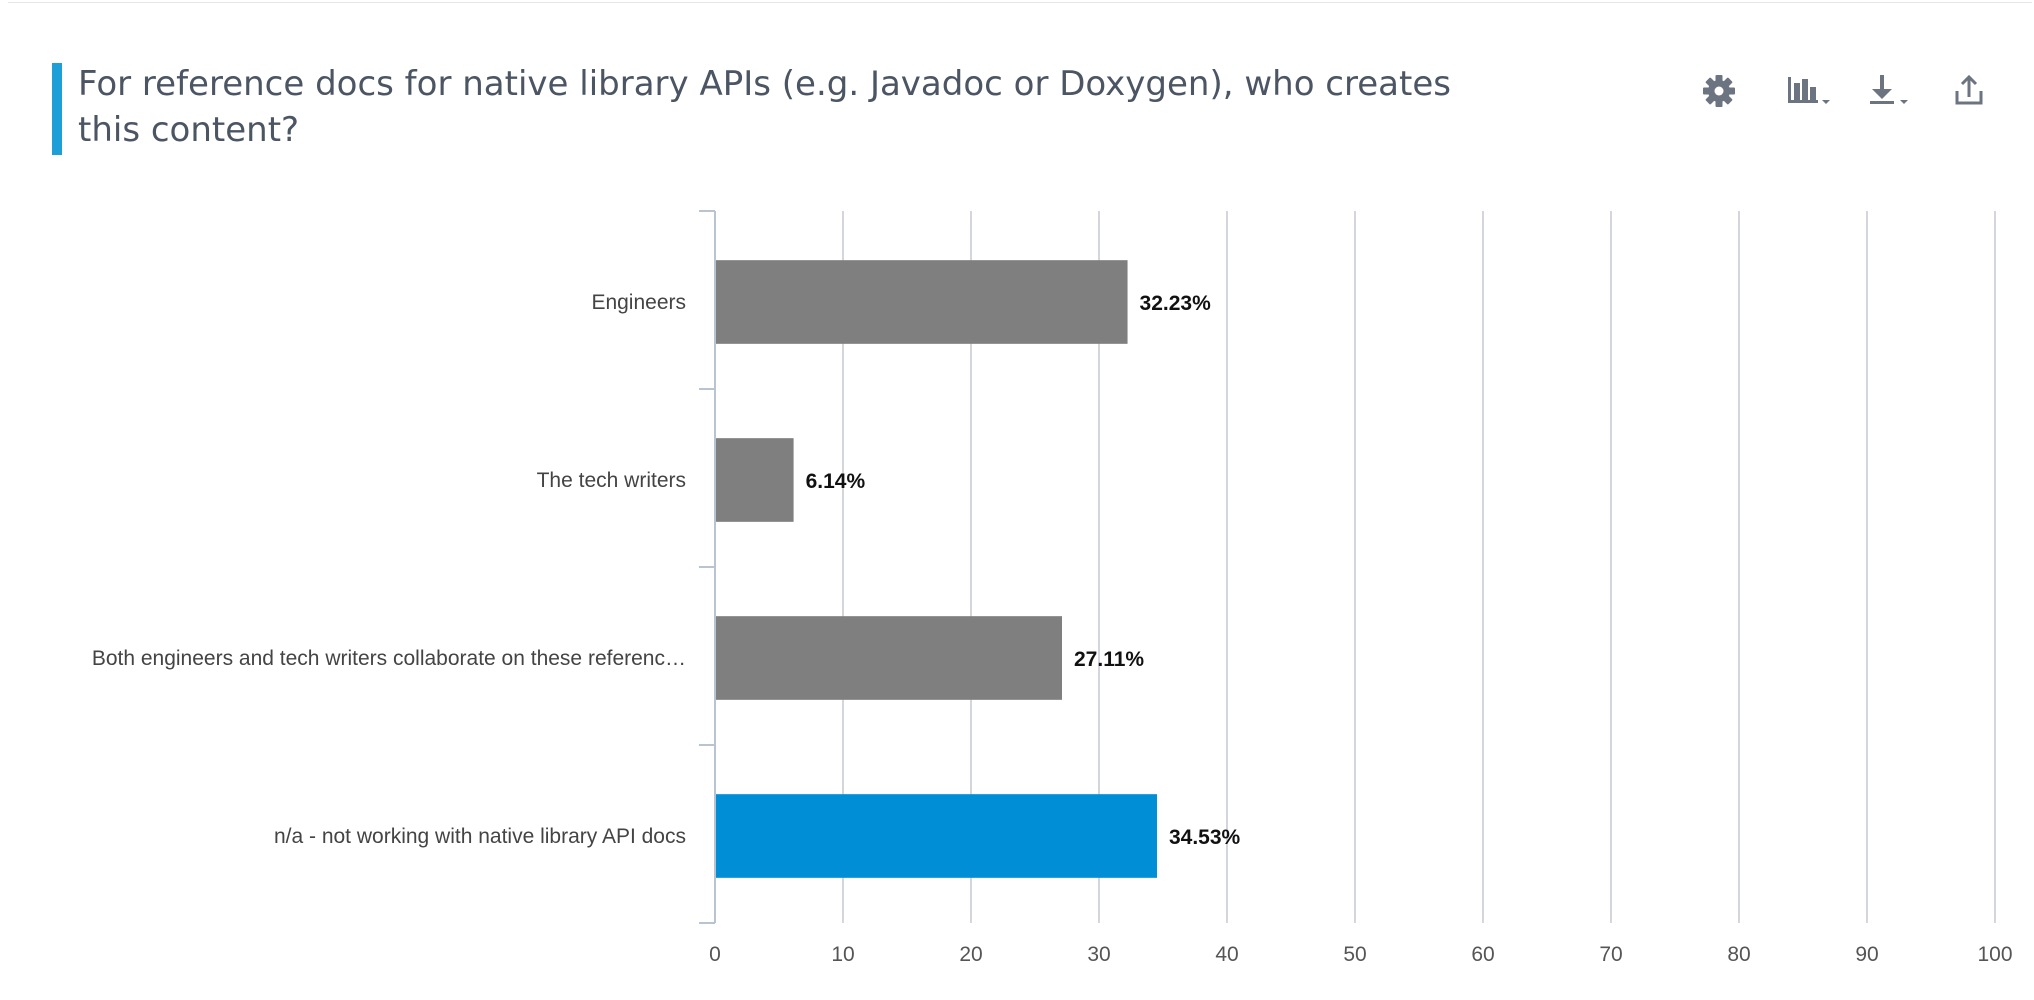  What do you see at coordinates (1610, 954) in the screenshot?
I see `x-tick-label: 70` at bounding box center [1610, 954].